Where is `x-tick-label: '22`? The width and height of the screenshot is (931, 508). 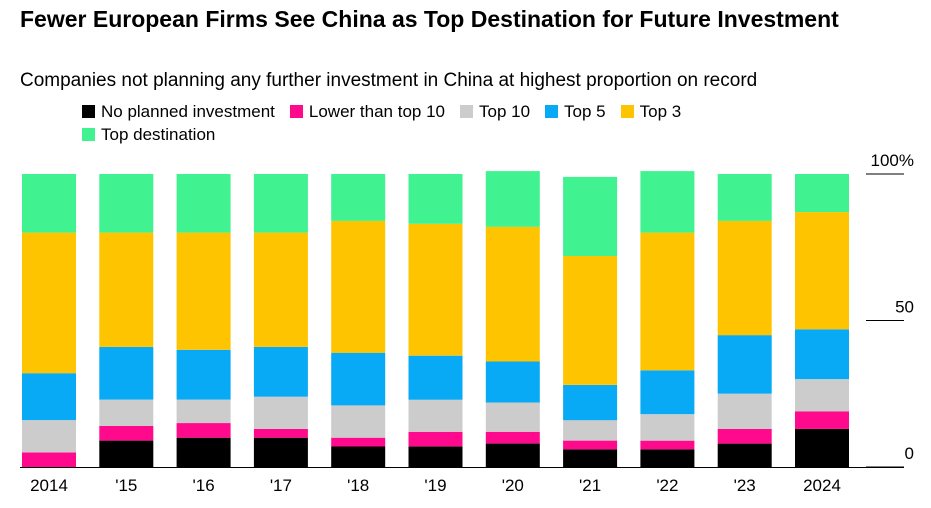 x-tick-label: '22 is located at coordinates (667, 485).